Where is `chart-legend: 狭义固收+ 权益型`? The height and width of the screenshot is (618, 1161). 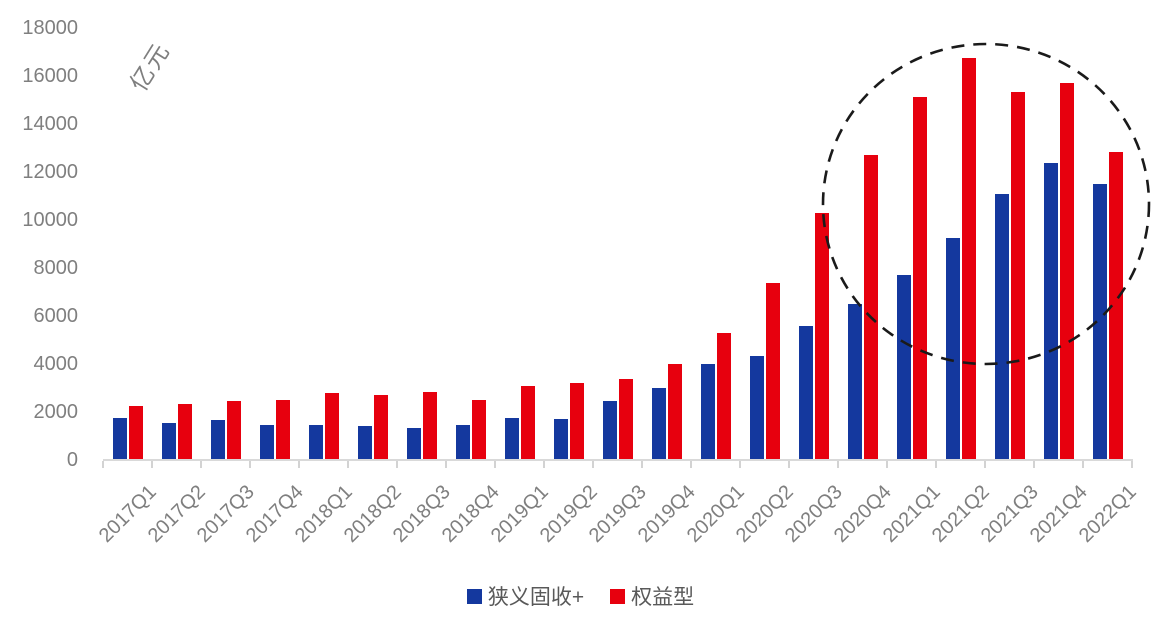 chart-legend: 狭义固收+ 权益型 is located at coordinates (580, 596).